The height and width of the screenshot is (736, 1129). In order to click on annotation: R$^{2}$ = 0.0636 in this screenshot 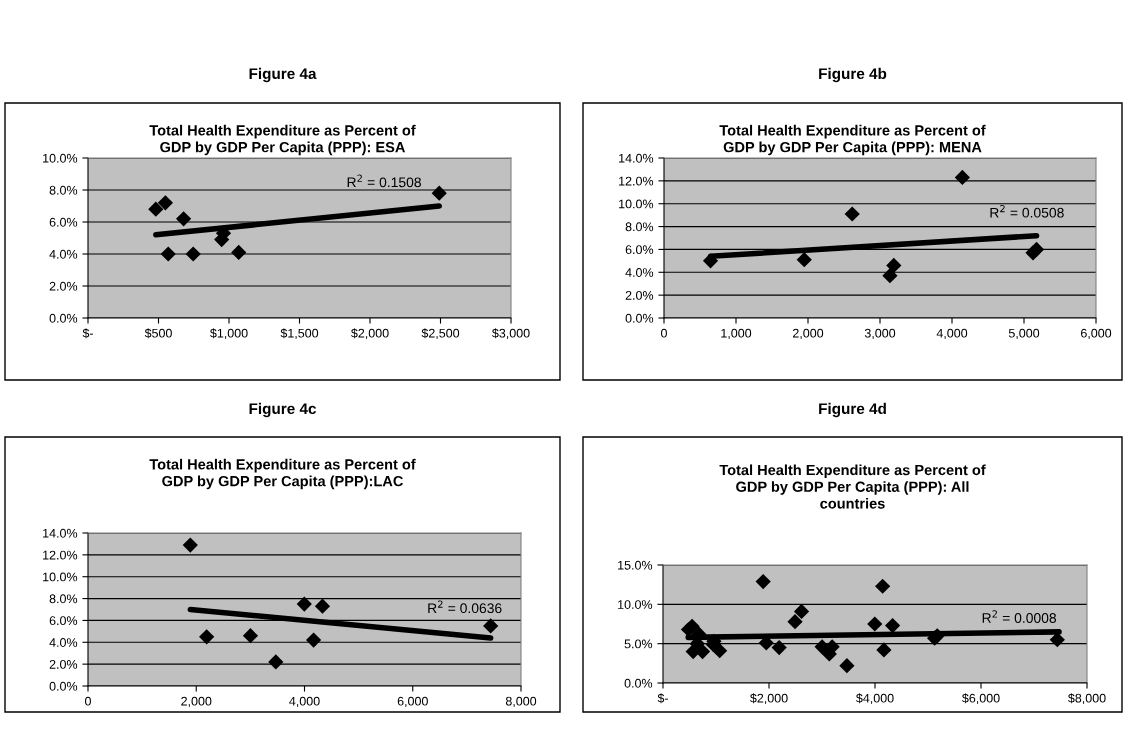, I will do `click(465, 607)`.